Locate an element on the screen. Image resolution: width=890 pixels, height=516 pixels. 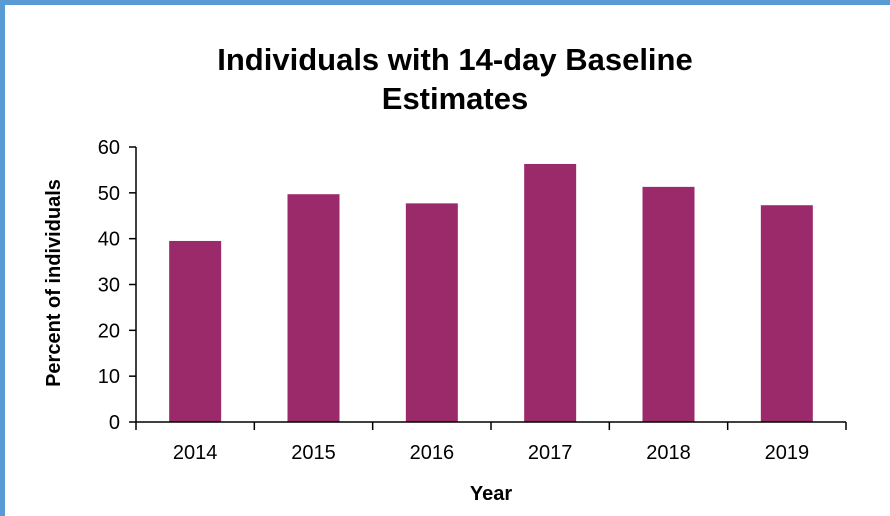
y-axis-label: Percent of individuals is located at coordinates (54, 283).